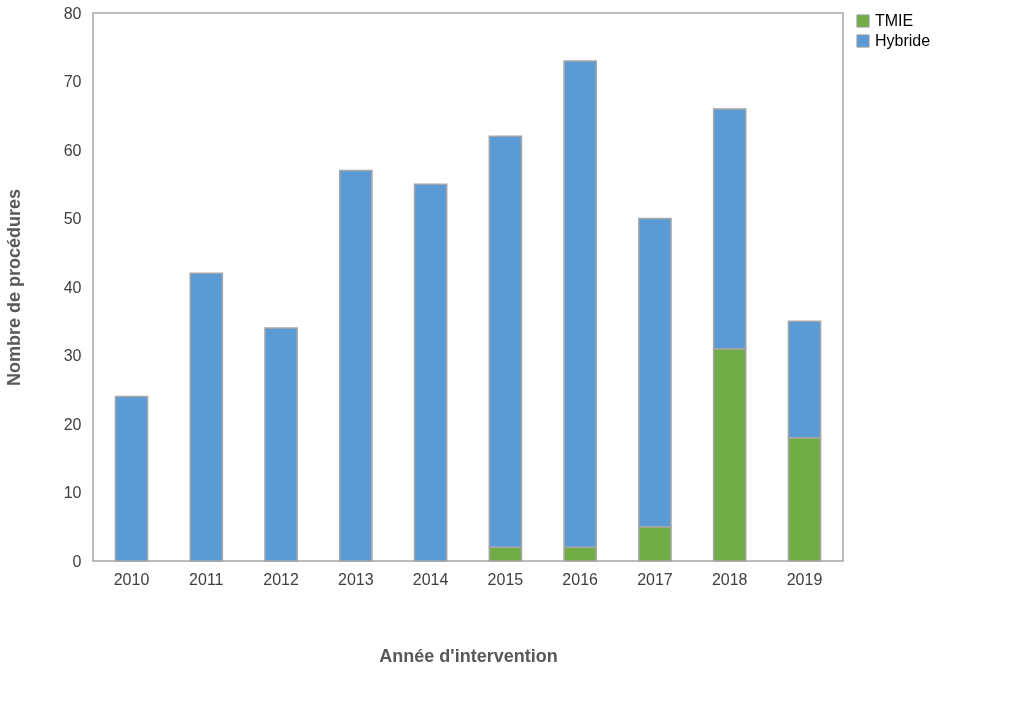 The image size is (1015, 702). I want to click on x-tick-label: 2010, so click(131, 579).